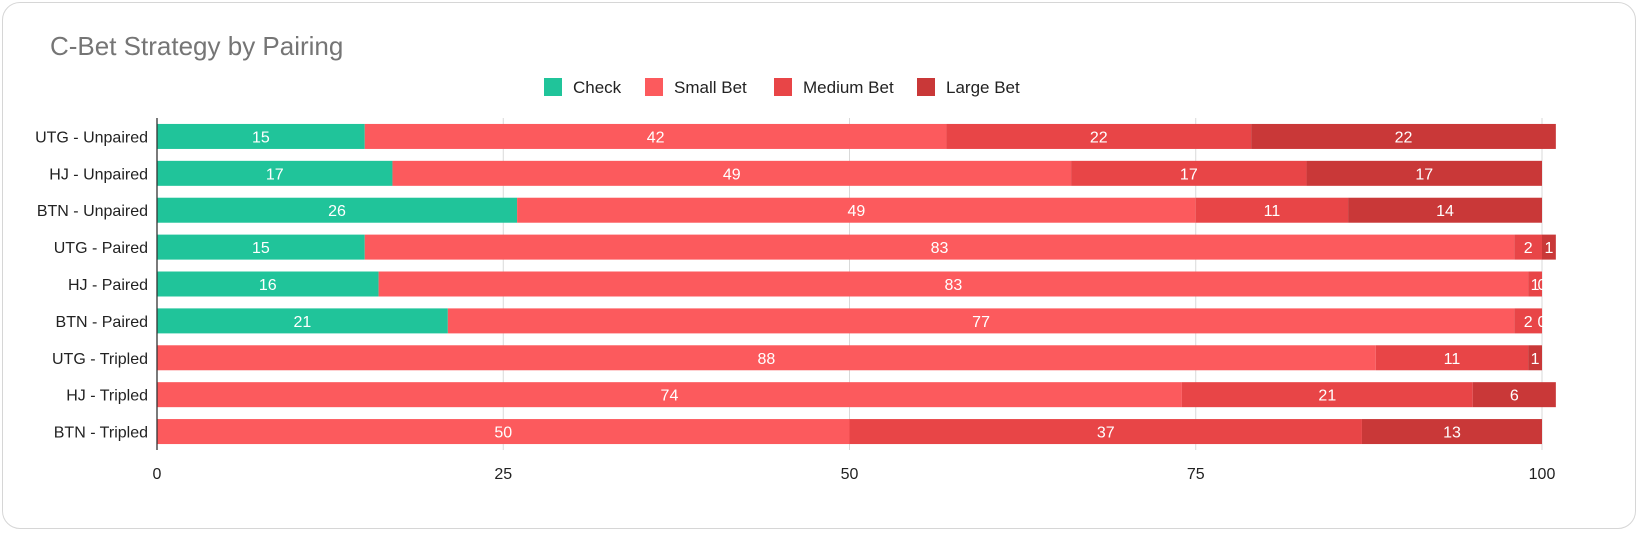 The height and width of the screenshot is (533, 1640). I want to click on legend-swatch-small-bet, so click(654, 87).